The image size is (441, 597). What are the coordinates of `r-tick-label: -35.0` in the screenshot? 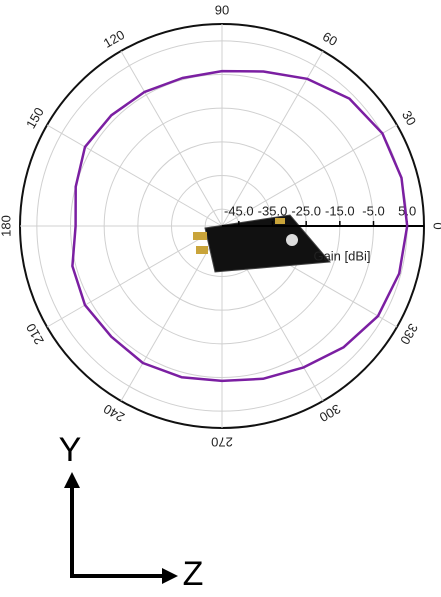 It's located at (273, 210).